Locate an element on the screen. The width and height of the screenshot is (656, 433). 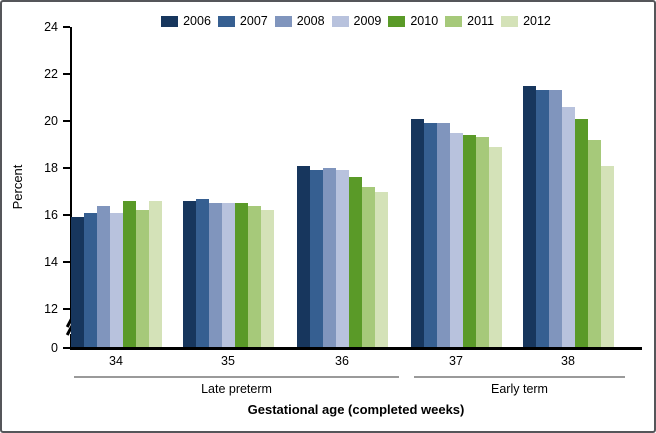
y-axis-tick-label: 24 is located at coordinates (51, 27).